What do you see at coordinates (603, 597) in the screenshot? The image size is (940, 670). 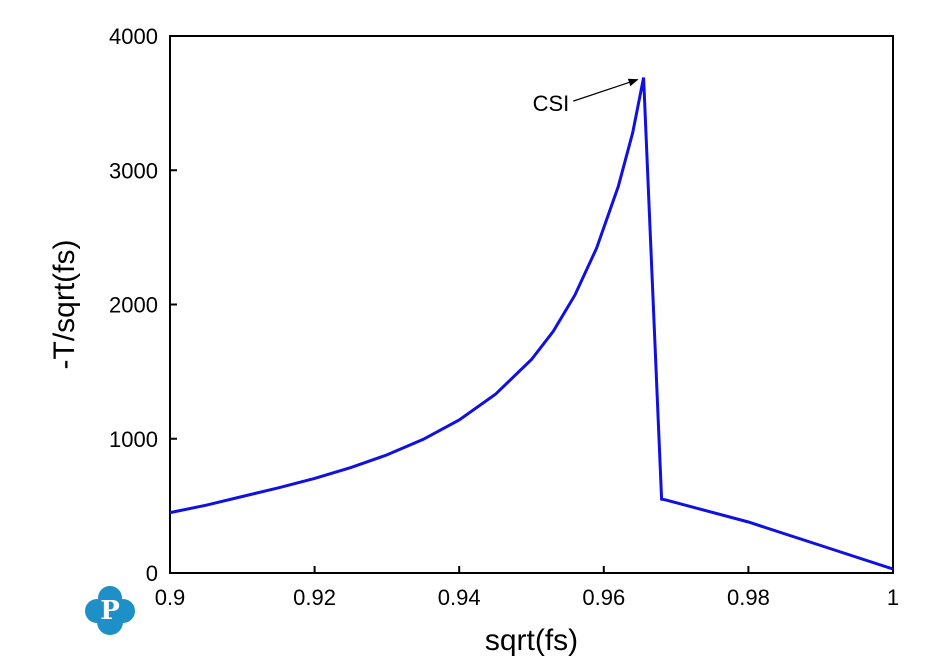 I see `x-tick-label: 0.96` at bounding box center [603, 597].